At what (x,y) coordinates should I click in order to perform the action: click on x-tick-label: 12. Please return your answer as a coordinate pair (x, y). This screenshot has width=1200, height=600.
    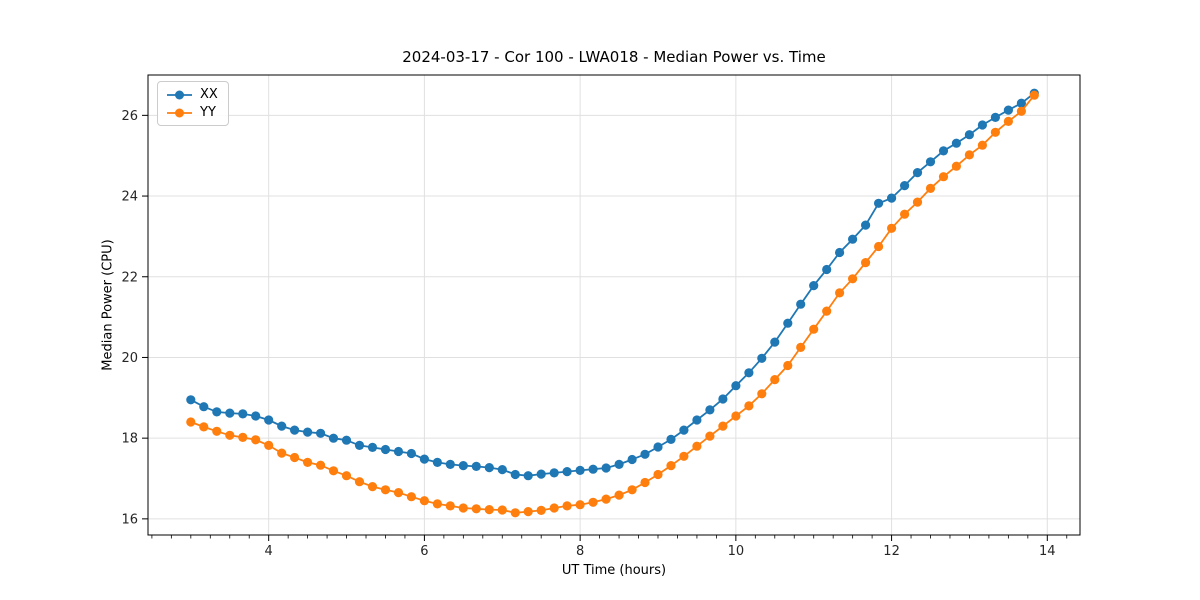
    Looking at the image, I should click on (891, 551).